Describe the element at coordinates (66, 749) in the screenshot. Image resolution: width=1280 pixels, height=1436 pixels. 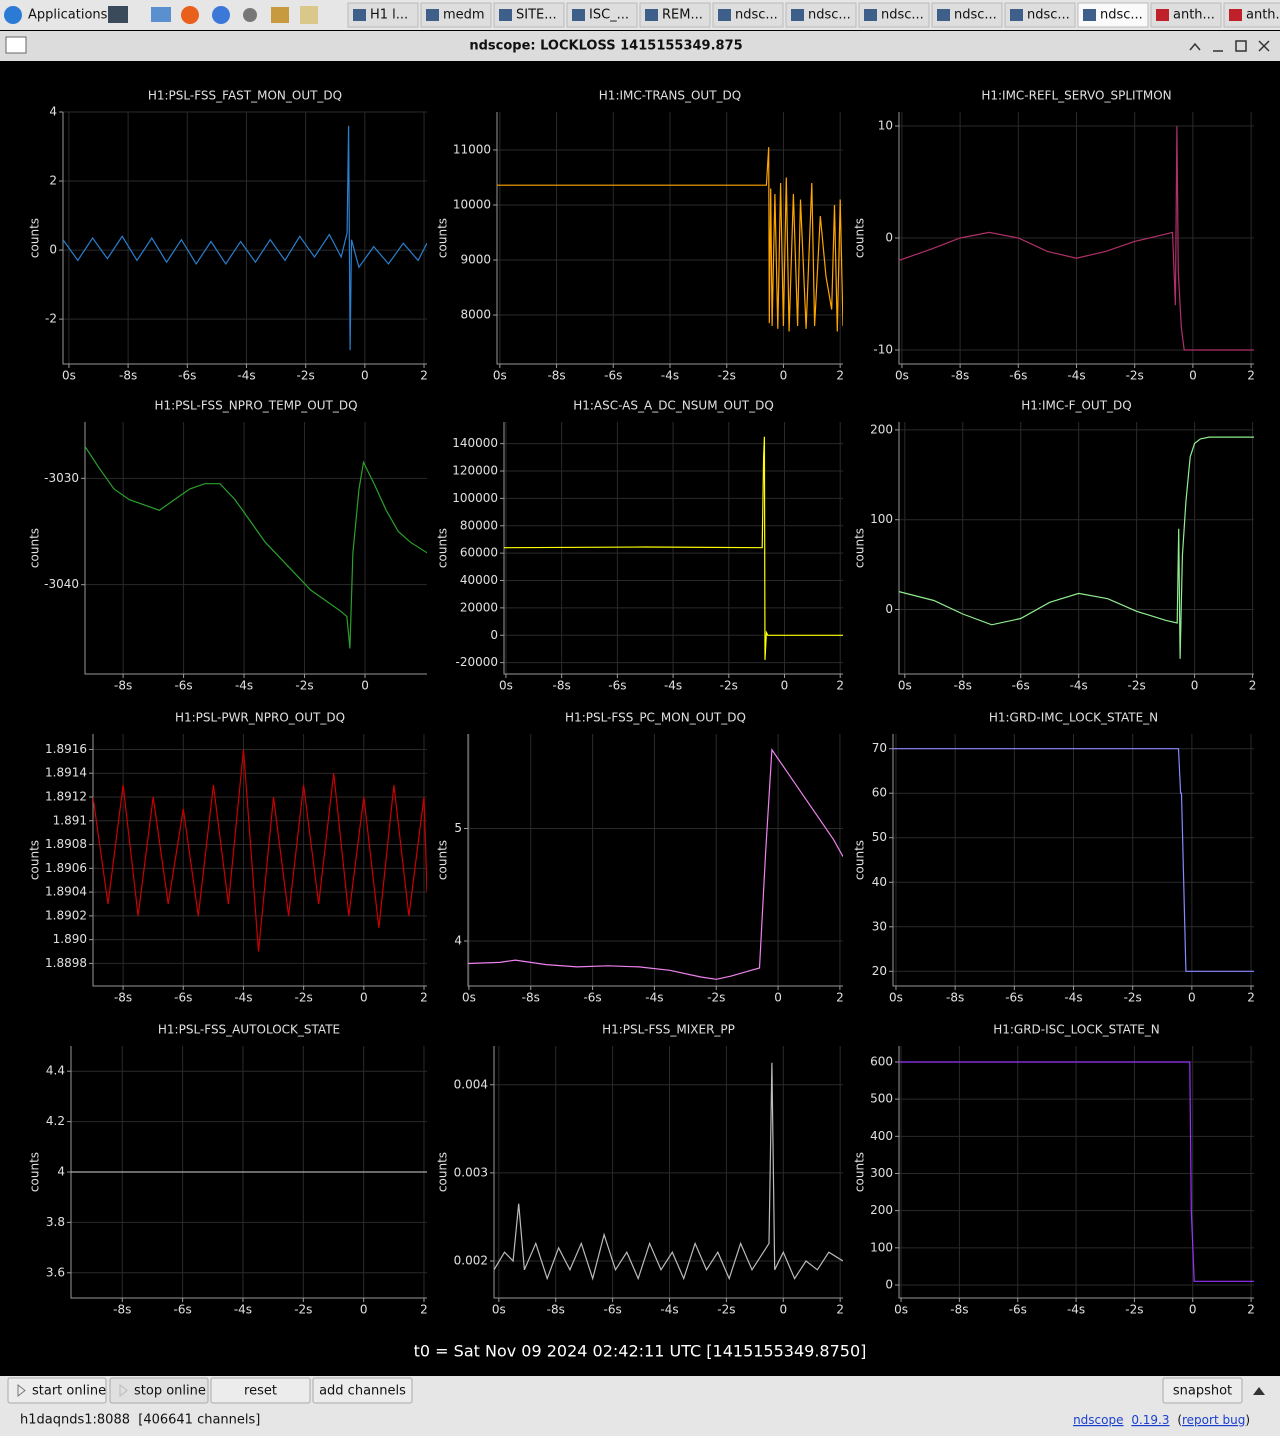
I see `y-tick-label: 1.8916` at that location.